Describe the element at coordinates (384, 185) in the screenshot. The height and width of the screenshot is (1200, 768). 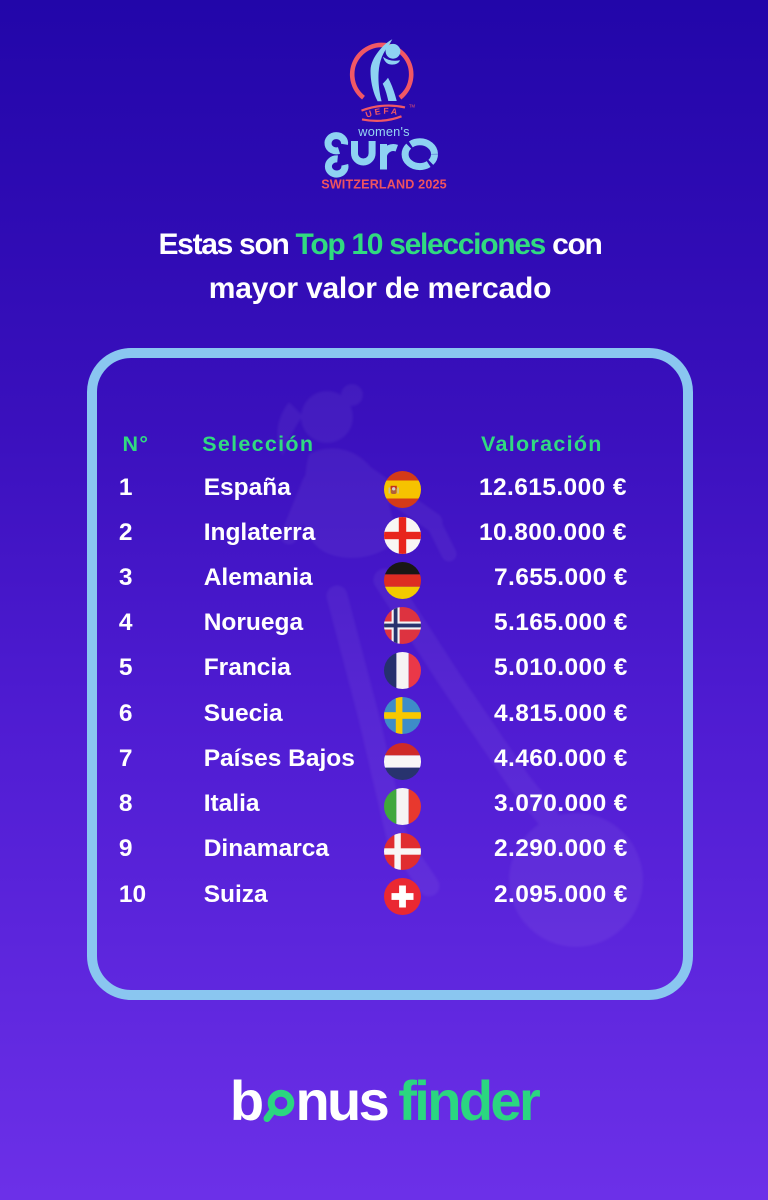
I see `svg-text: SWITZERLAND 2025` at that location.